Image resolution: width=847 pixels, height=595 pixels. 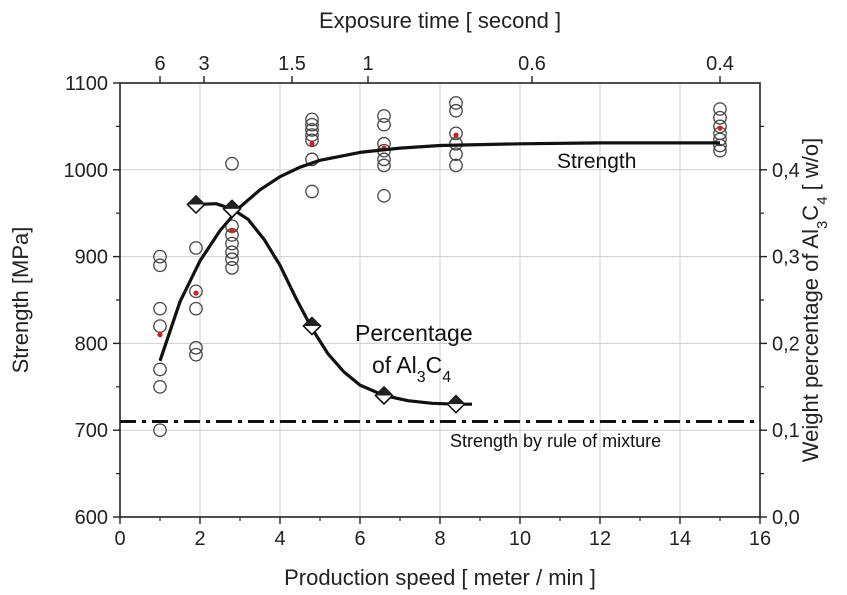 I want to click on top-tick-label: 1, so click(x=367, y=64).